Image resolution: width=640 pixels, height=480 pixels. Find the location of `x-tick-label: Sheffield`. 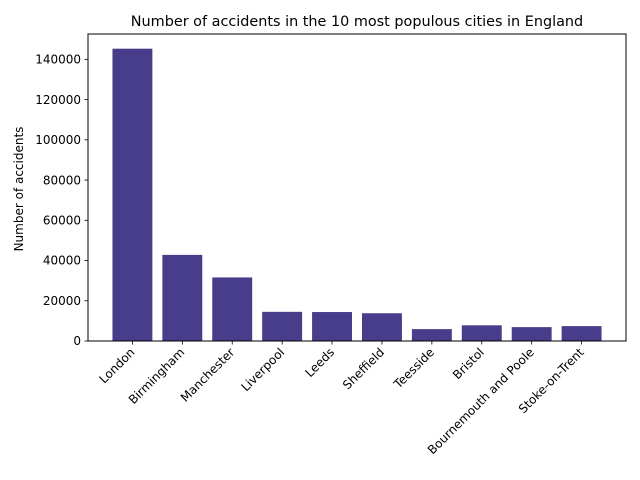

x-tick-label: Sheffield is located at coordinates (363, 368).